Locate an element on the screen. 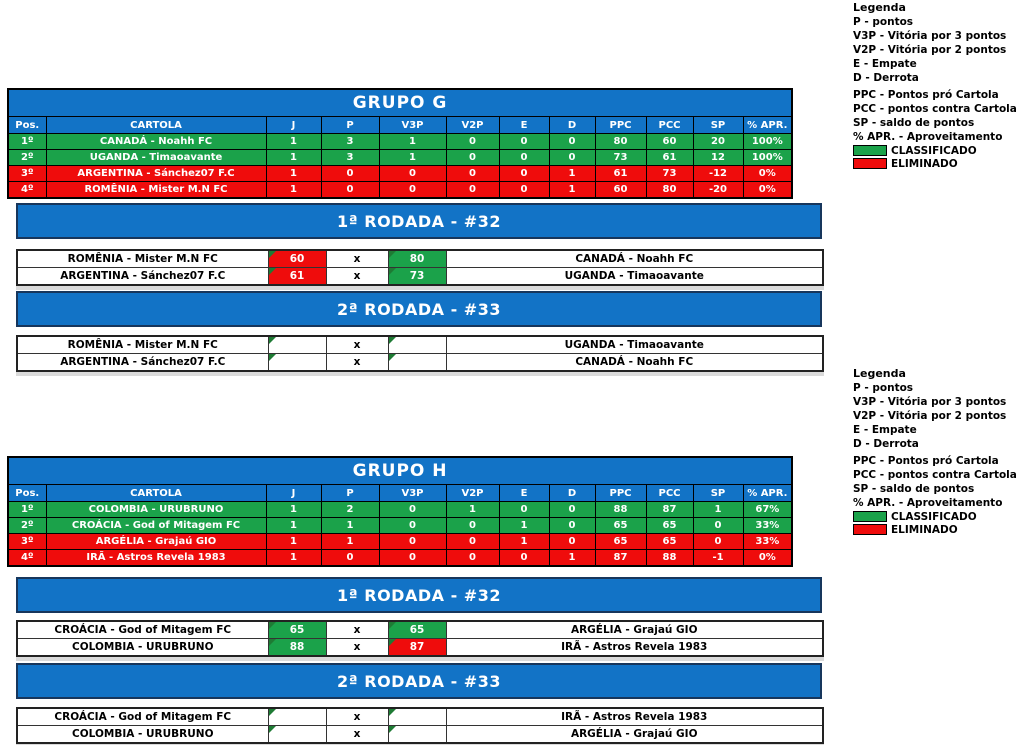  away-score-cell: 65 is located at coordinates (417, 629).